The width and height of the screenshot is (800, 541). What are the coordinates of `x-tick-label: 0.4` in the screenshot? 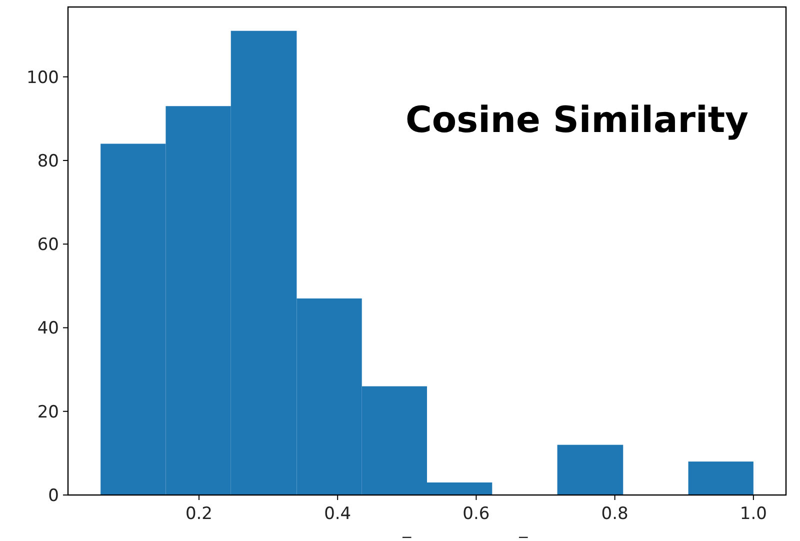 It's located at (338, 514).